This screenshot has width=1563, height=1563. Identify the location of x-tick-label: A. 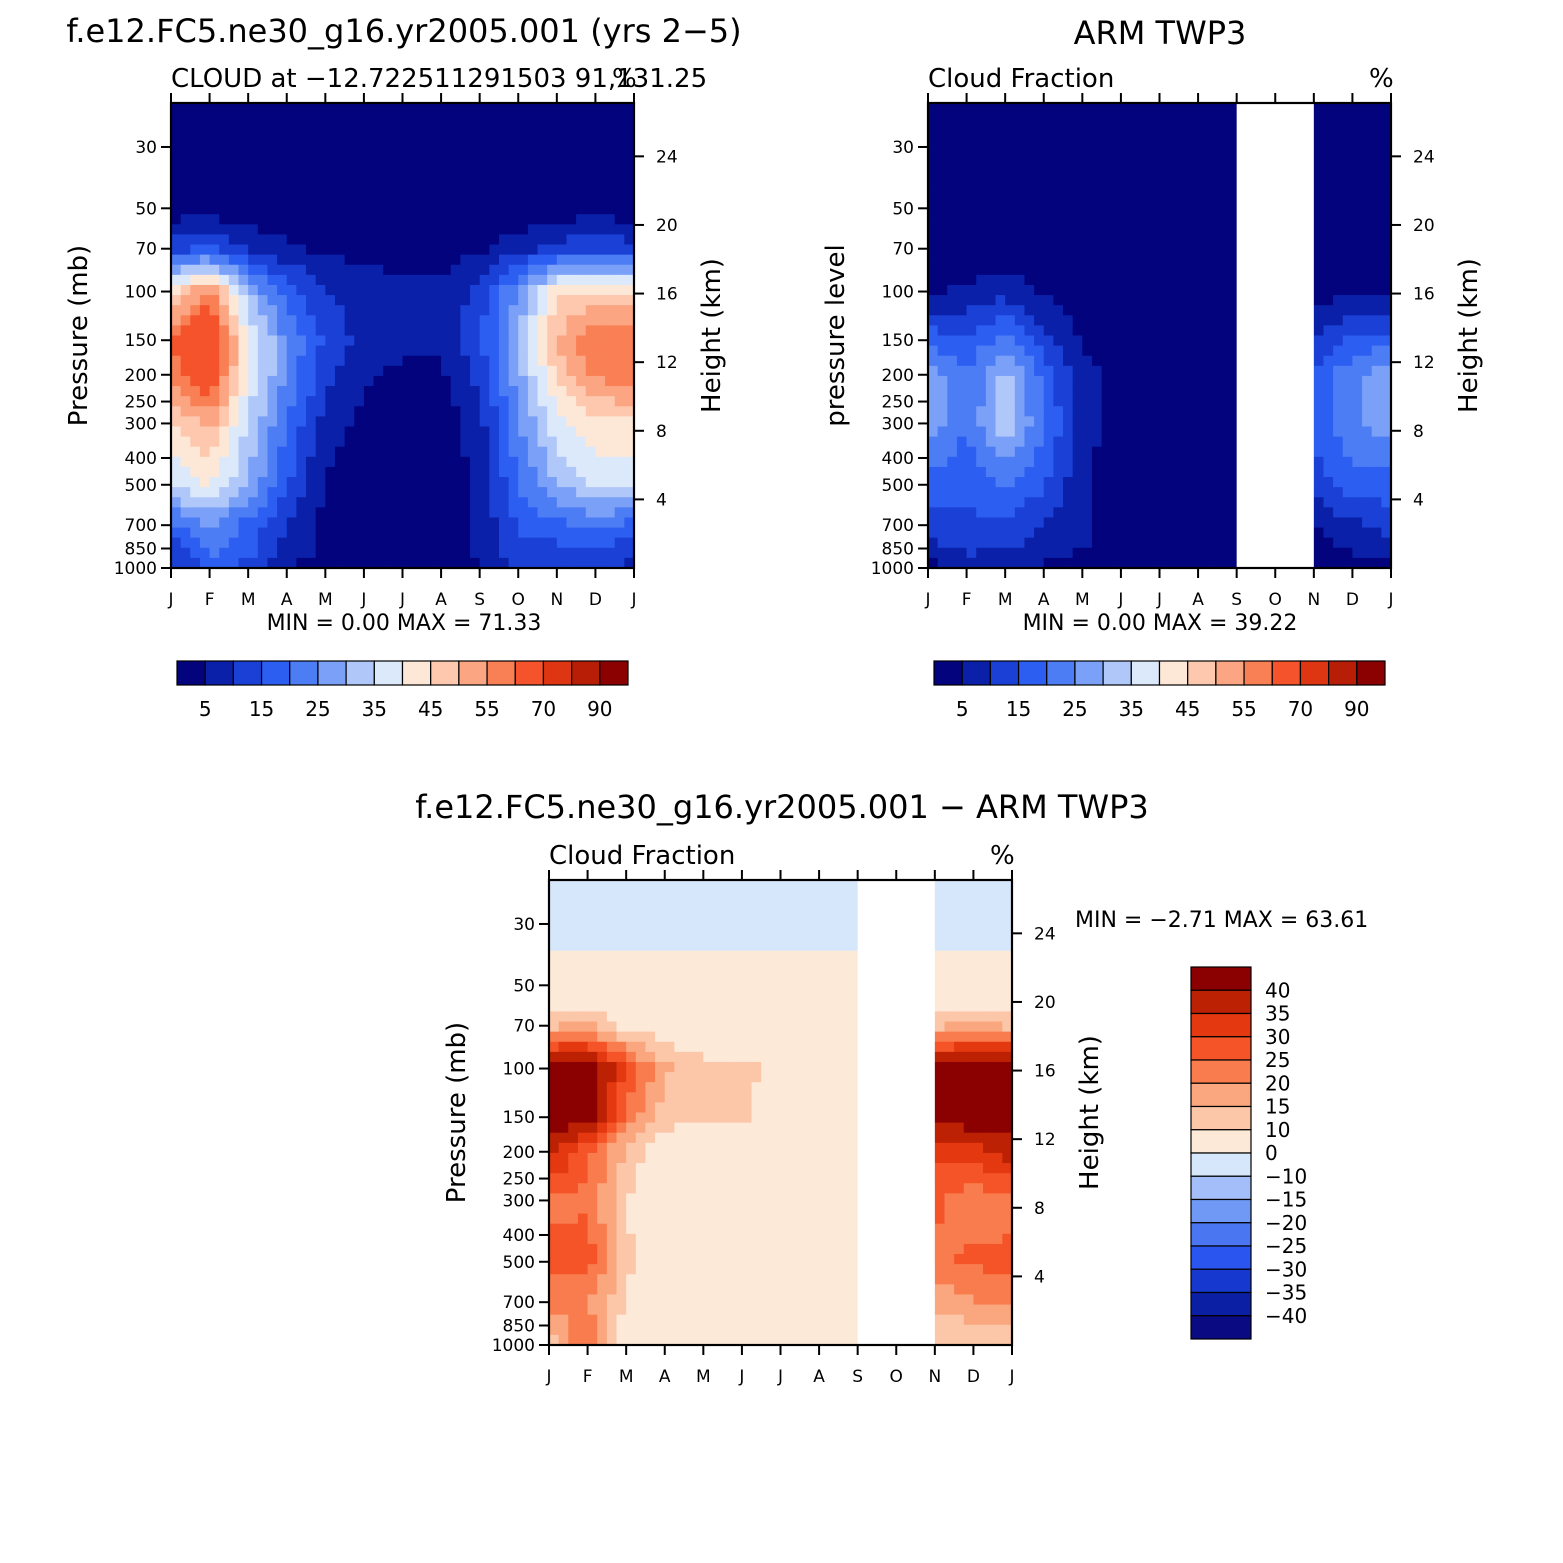
(287, 600).